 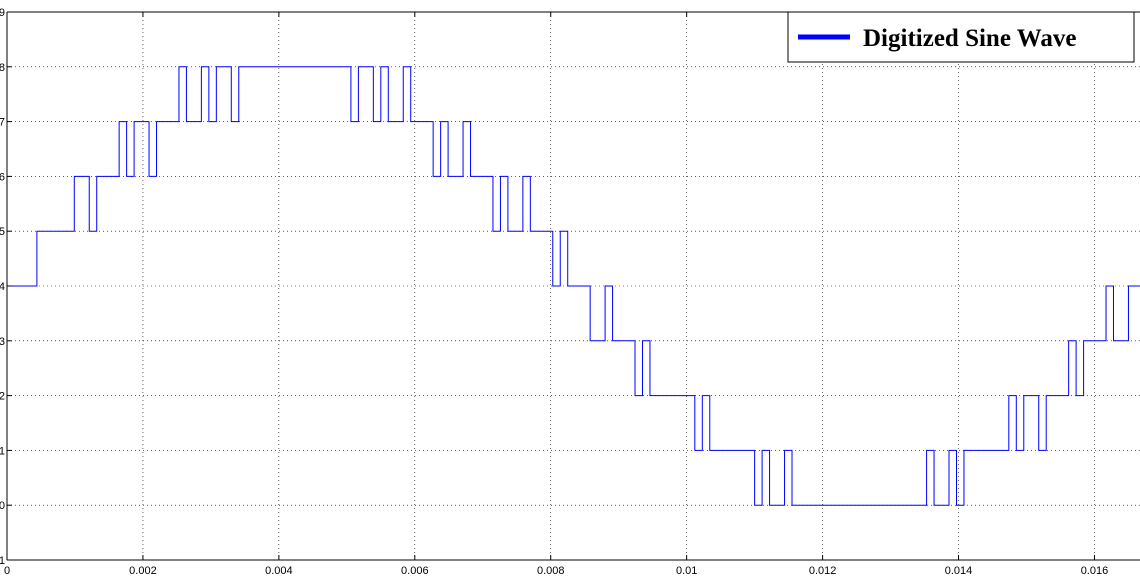 What do you see at coordinates (2, 123) in the screenshot?
I see `y-tick-label: 7` at bounding box center [2, 123].